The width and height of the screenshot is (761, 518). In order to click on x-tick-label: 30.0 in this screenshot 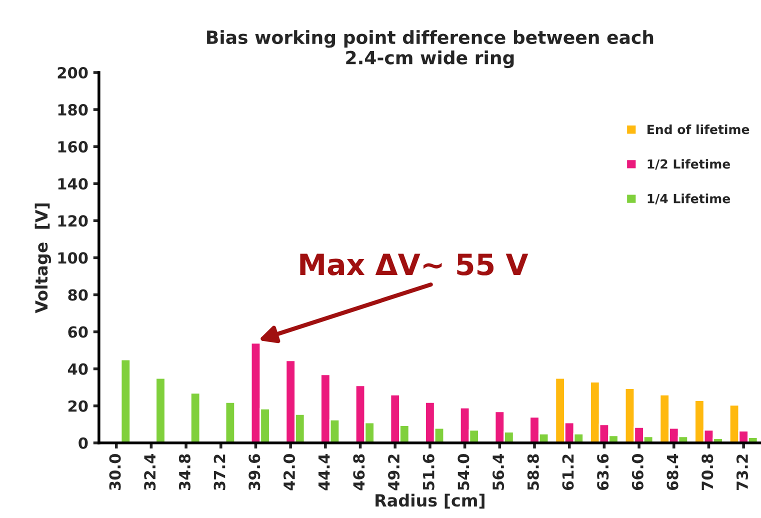, I will do `click(115, 472)`.